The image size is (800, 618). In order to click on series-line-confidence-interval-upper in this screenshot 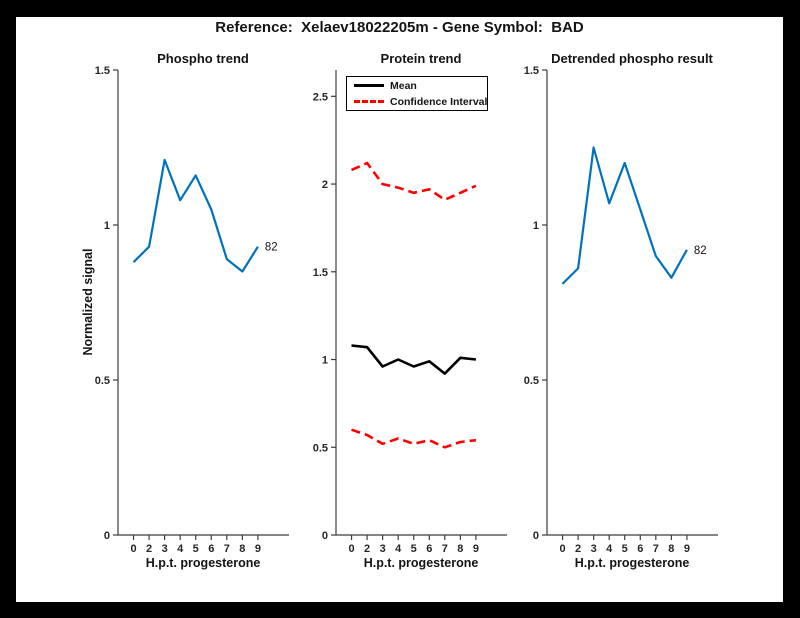, I will do `click(413, 181)`.